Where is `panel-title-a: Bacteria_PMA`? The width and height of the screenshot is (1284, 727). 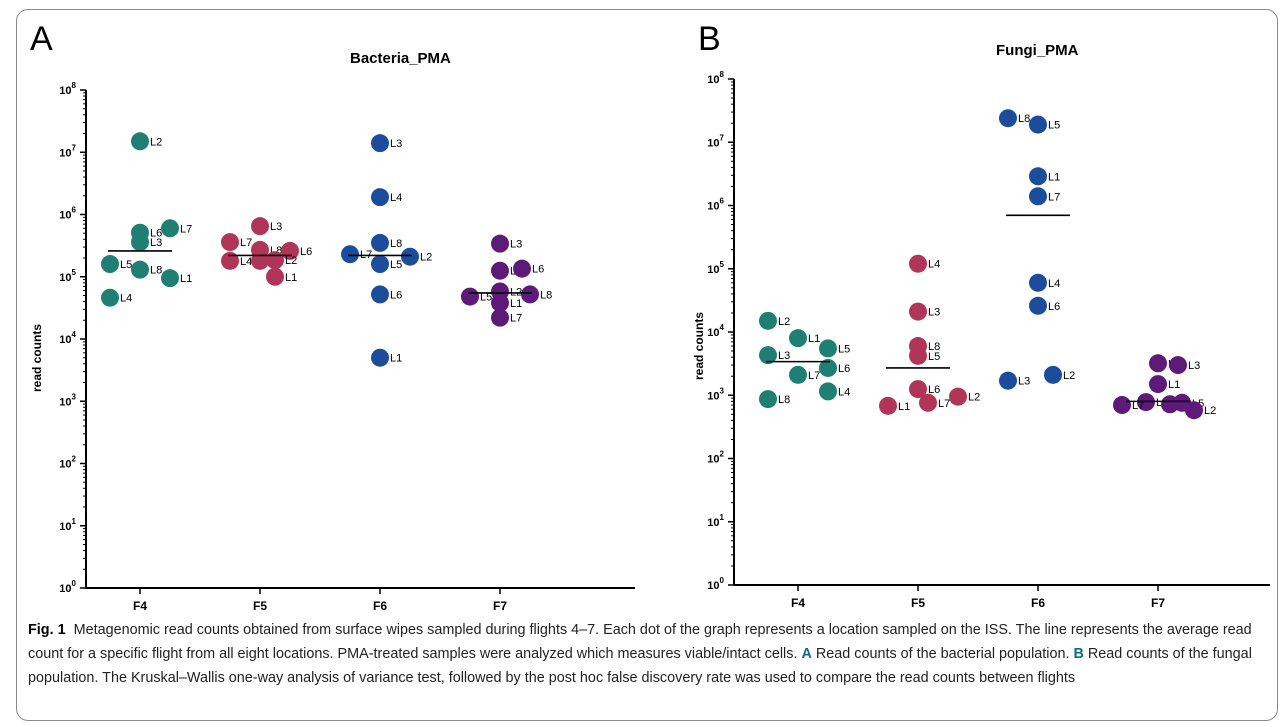
panel-title-a: Bacteria_PMA is located at coordinates (400, 58).